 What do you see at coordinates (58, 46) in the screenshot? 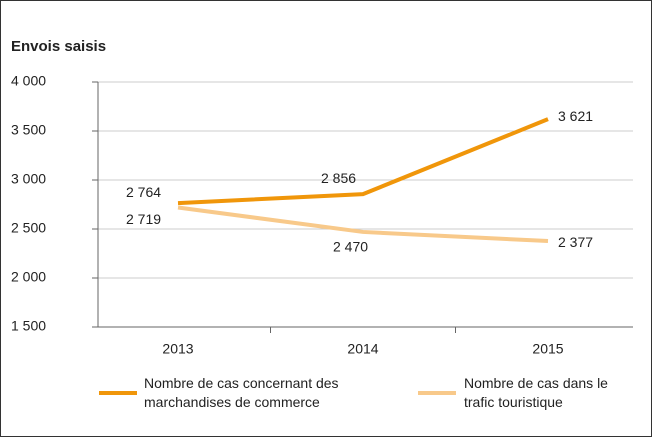
I see `chart-title: Envois saisis` at bounding box center [58, 46].